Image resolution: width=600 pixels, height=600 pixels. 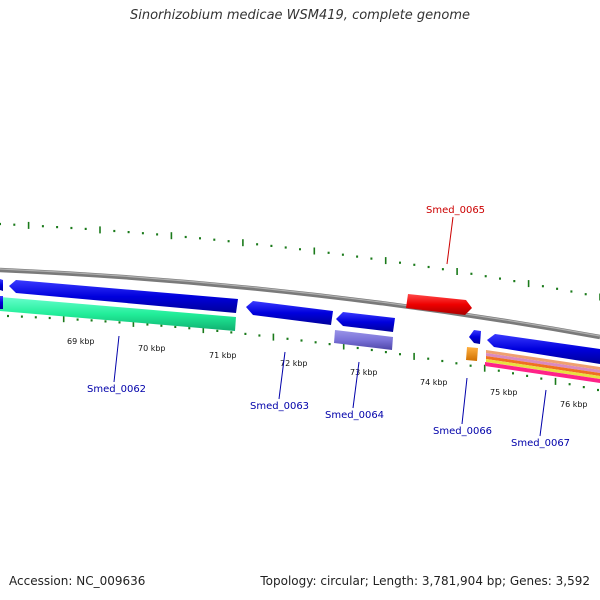 I want to click on gene-label-smed-0063: Smed_0063, so click(x=279, y=406).